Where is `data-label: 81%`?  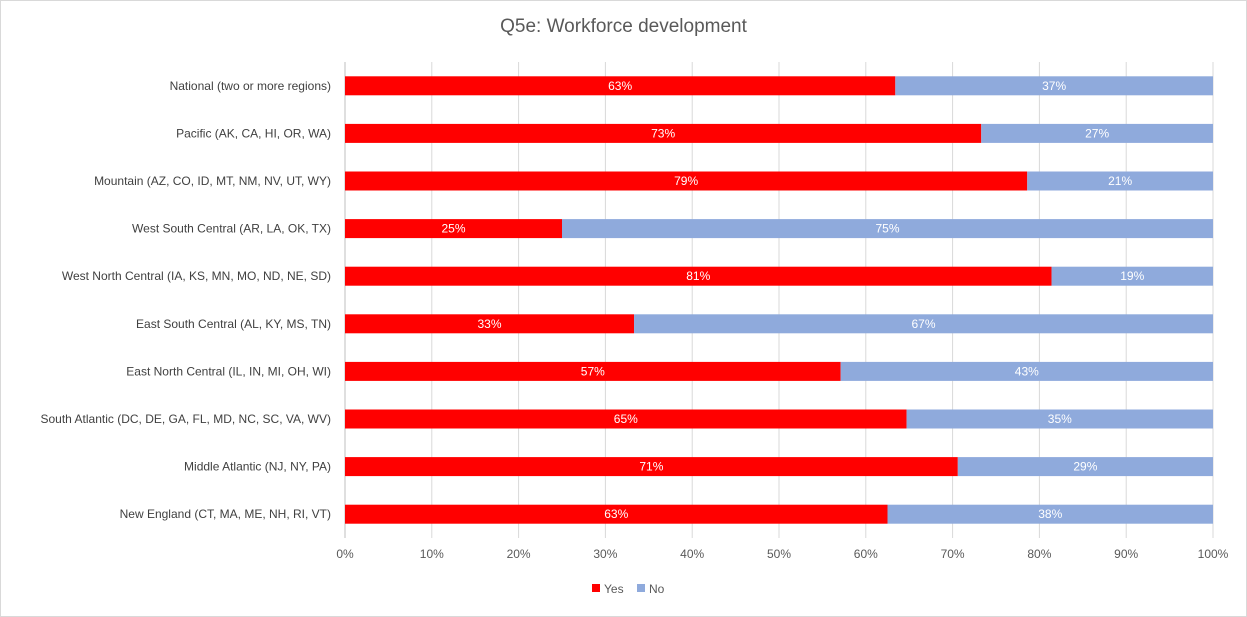
data-label: 81% is located at coordinates (698, 276).